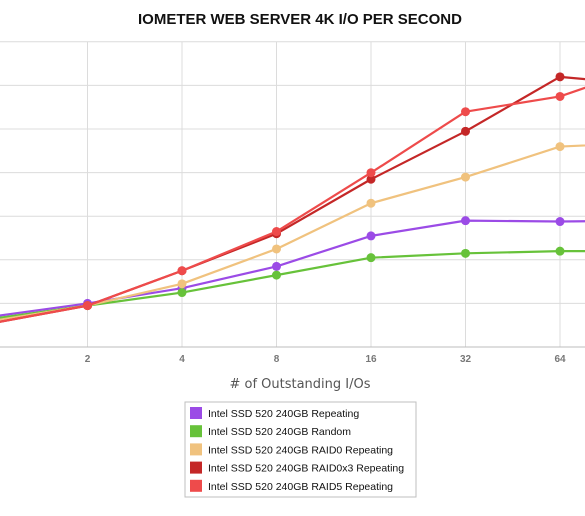 This screenshot has width=585, height=516. Describe the element at coordinates (560, 359) in the screenshot. I see `x-tick-label: 64` at that location.